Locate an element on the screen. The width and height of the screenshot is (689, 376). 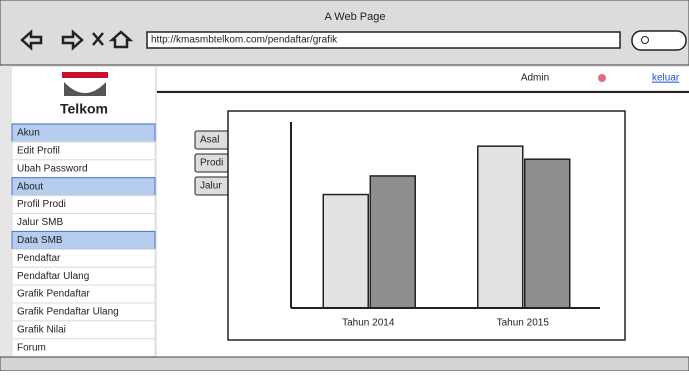
page-title: A Web Page is located at coordinates (355, 17).